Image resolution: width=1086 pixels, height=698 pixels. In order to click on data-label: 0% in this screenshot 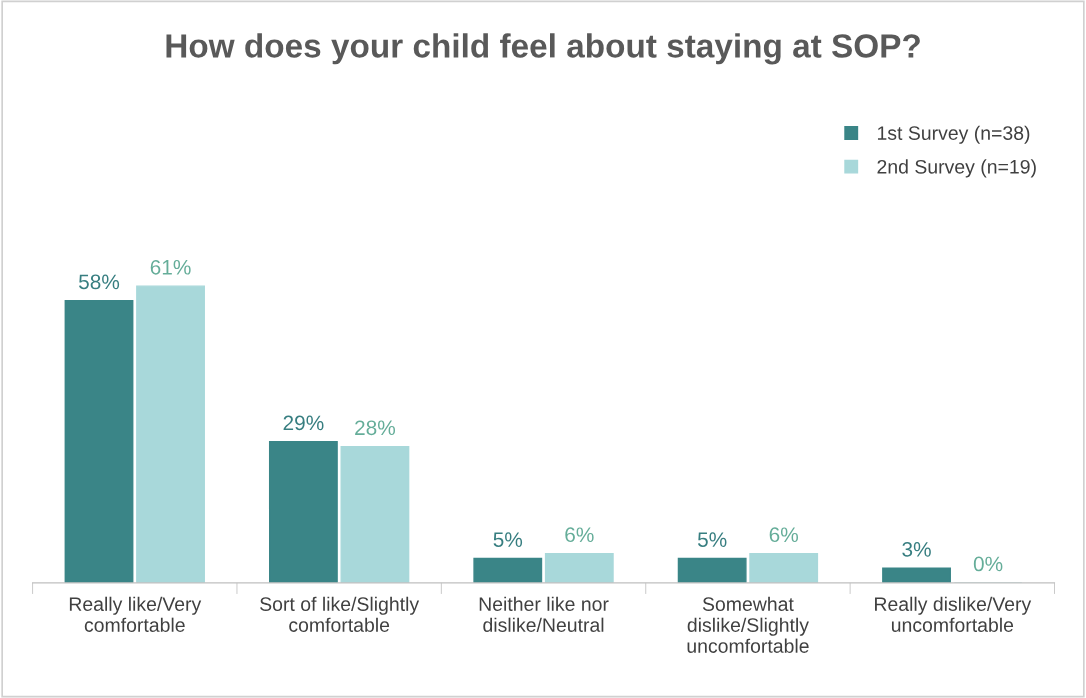, I will do `click(988, 564)`.